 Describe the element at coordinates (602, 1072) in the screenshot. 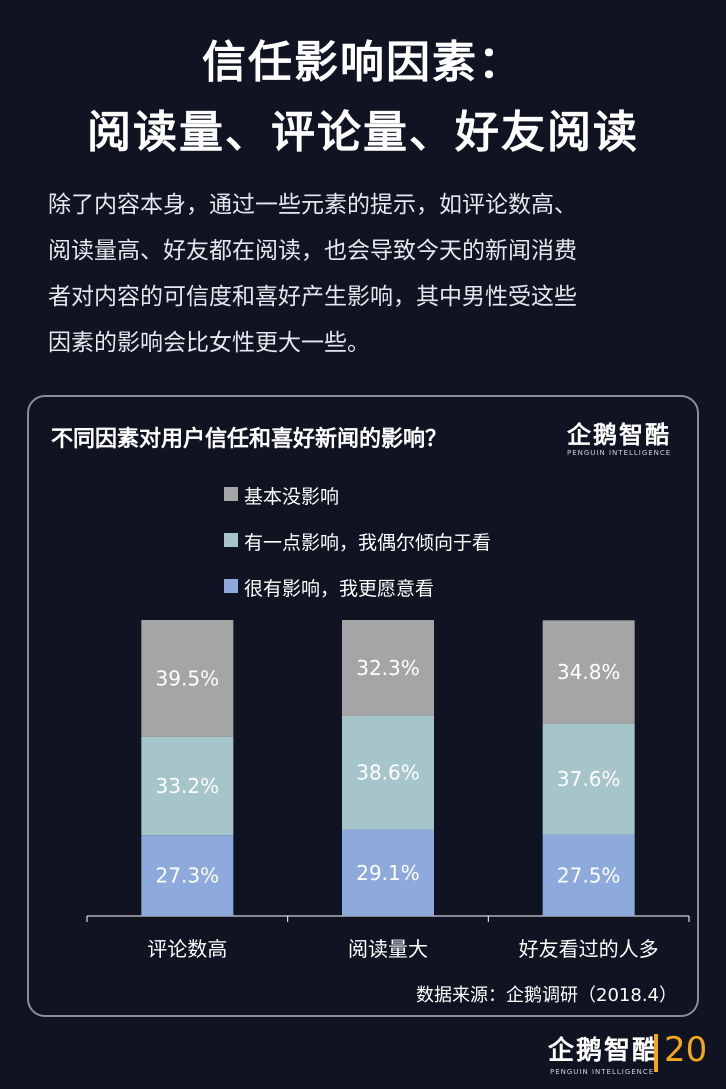

I see `footer-logo-text-en: PENGUIN INTELLIGENCE` at that location.